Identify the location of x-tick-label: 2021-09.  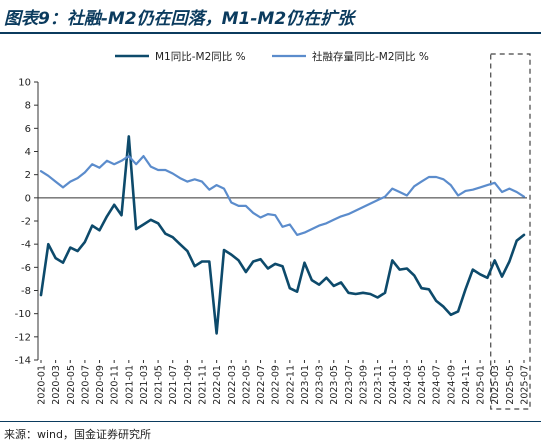
(188, 385).